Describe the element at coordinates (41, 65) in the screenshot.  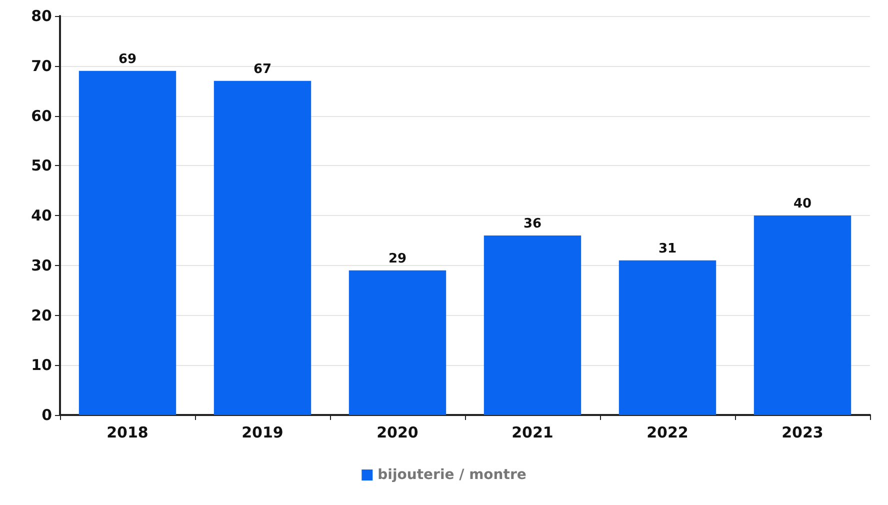
I see `y-tick-label: 70` at that location.